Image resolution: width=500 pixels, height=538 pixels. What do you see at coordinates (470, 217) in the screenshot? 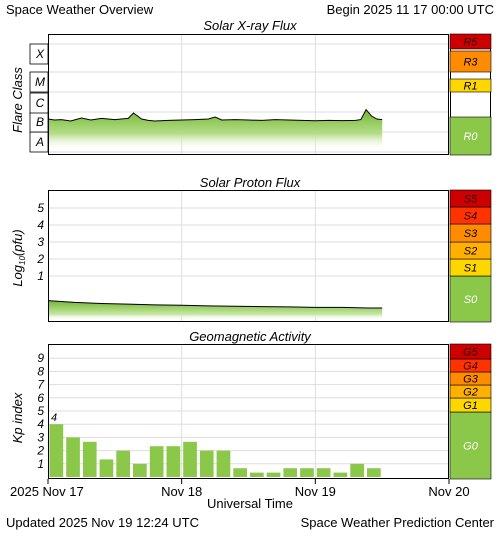
I see `proton-scale-label: S4` at bounding box center [470, 217].